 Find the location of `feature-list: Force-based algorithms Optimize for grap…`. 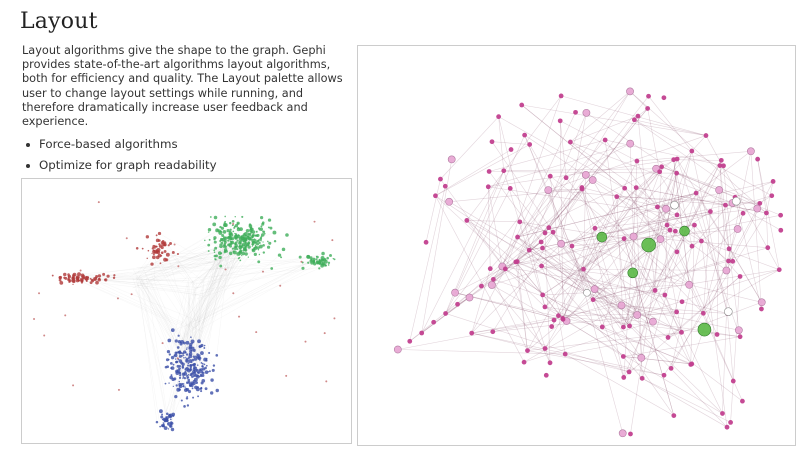

feature-list: Force-based algorithms Optimize for grap… is located at coordinates (182, 155).